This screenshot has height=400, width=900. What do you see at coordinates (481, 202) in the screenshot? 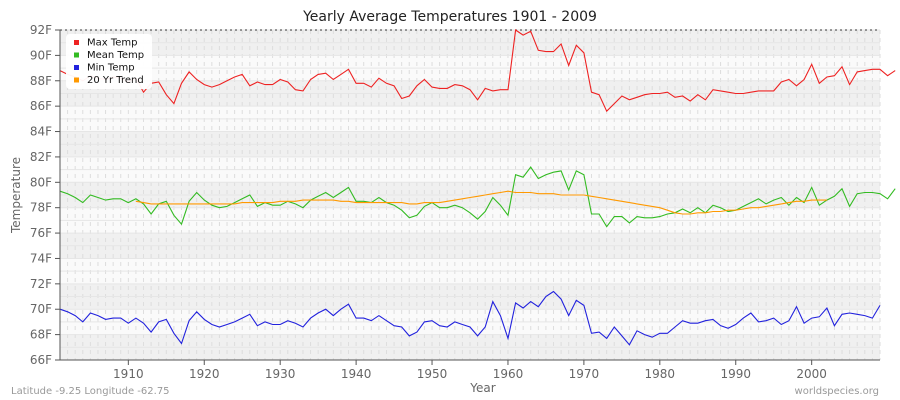
I see `20-yr-trend-line` at bounding box center [481, 202].